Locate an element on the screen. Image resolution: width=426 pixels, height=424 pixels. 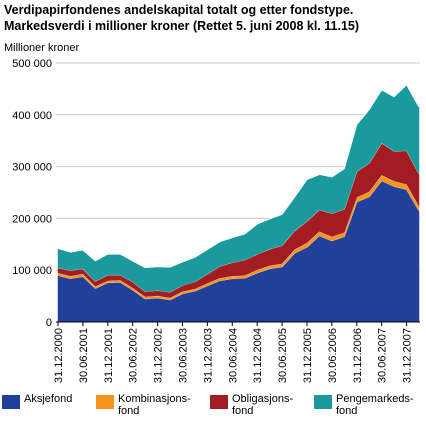
x-tick-label: 31.12.2000 is located at coordinates (59, 355).